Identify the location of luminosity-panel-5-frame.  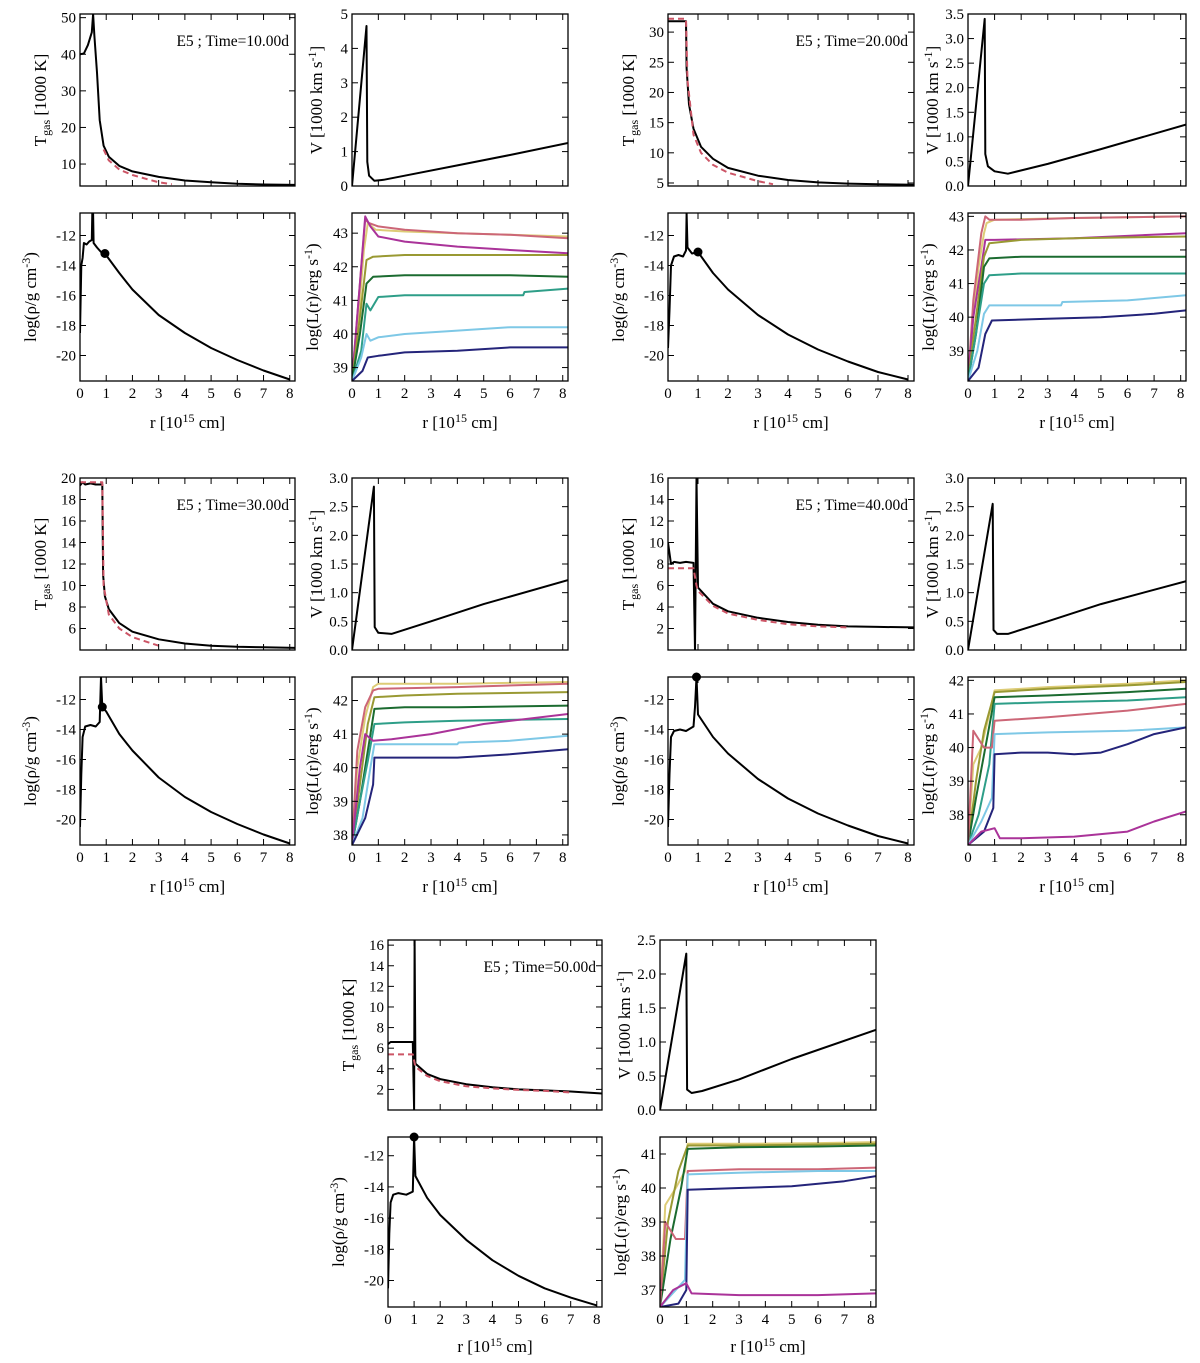
(768, 1222).